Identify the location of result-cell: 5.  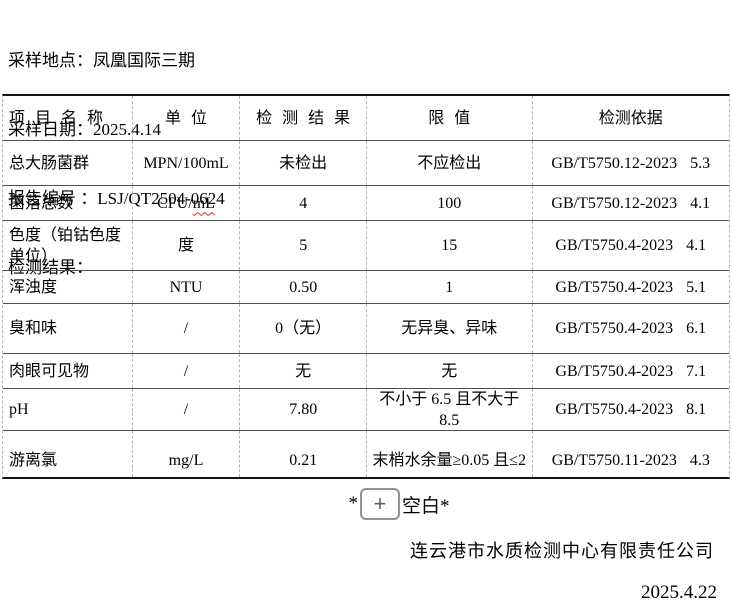
(304, 245).